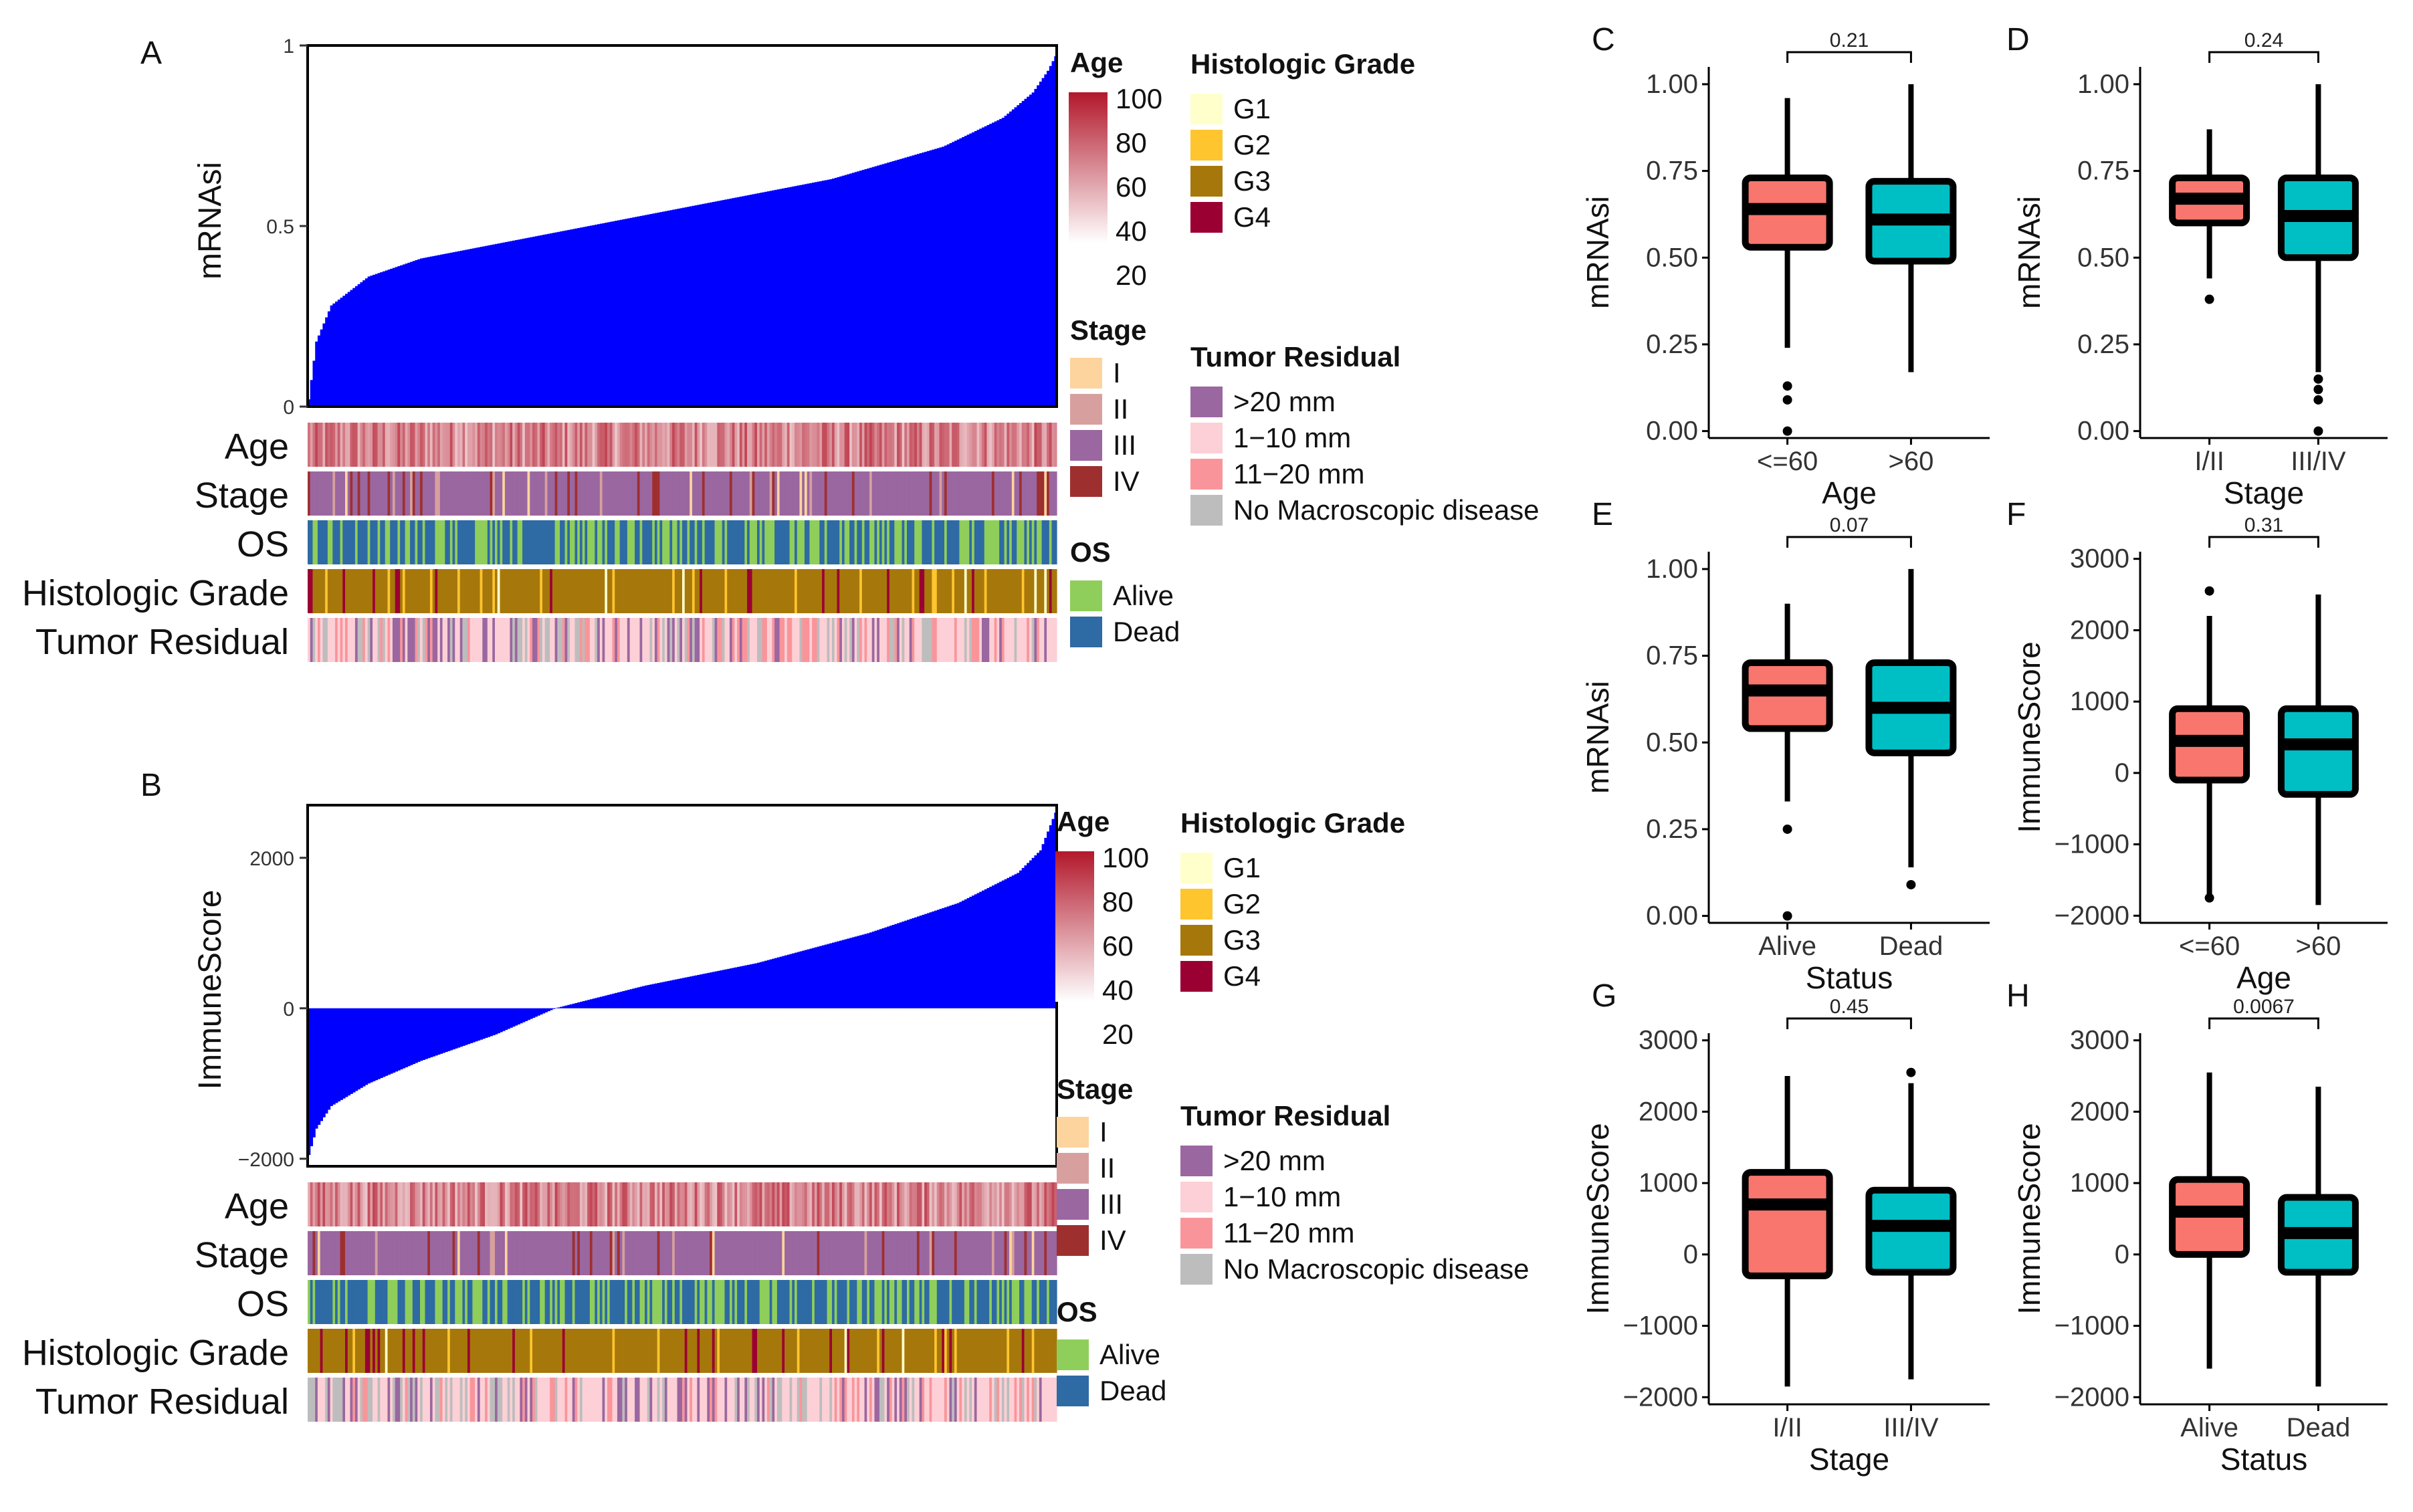 This screenshot has width=2413, height=1512. What do you see at coordinates (1146, 631) in the screenshot?
I see `legend-label: Dead` at bounding box center [1146, 631].